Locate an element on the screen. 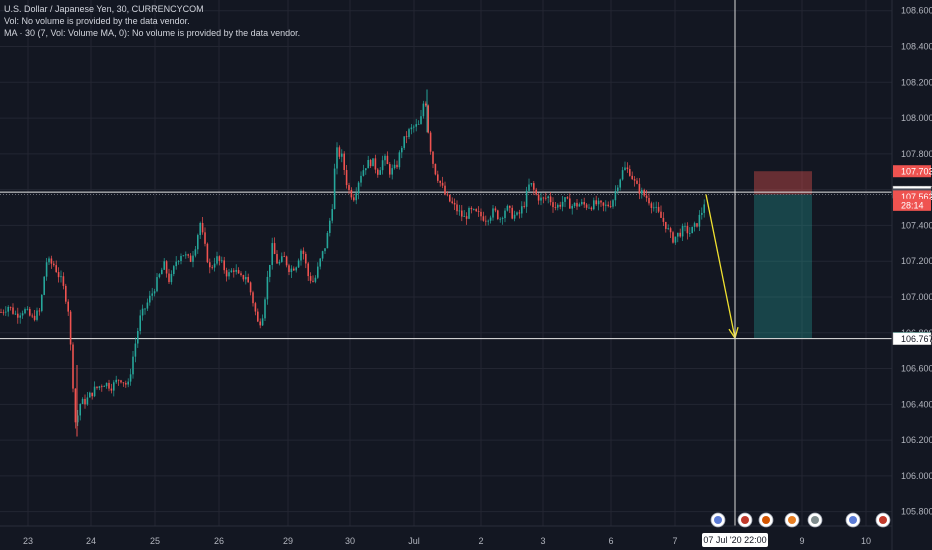 The width and height of the screenshot is (932, 550). stop-loss-zone is located at coordinates (783, 183).